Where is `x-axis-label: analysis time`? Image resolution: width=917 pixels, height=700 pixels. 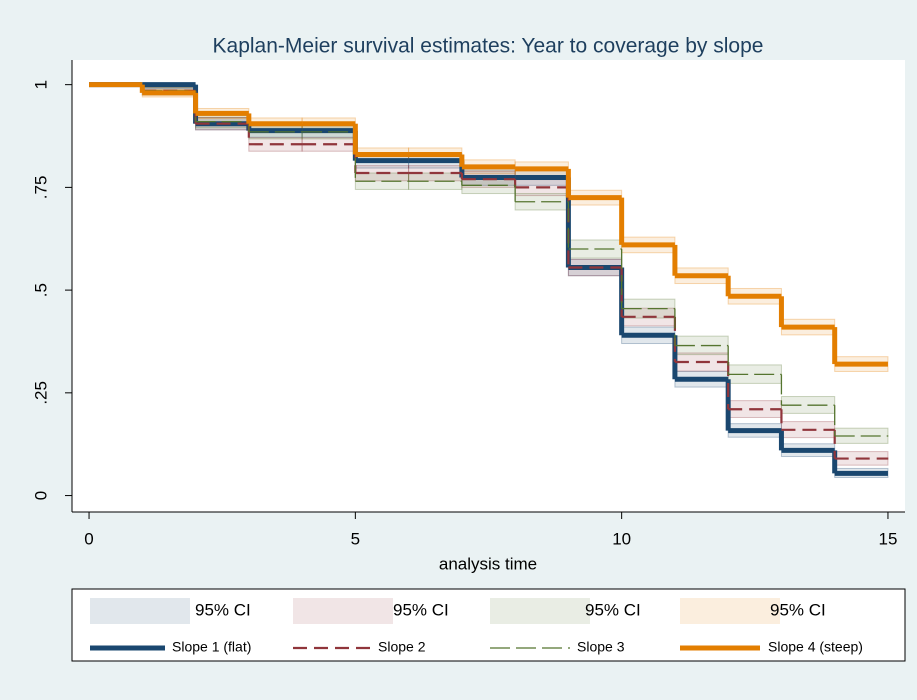
x-axis-label: analysis time is located at coordinates (488, 563).